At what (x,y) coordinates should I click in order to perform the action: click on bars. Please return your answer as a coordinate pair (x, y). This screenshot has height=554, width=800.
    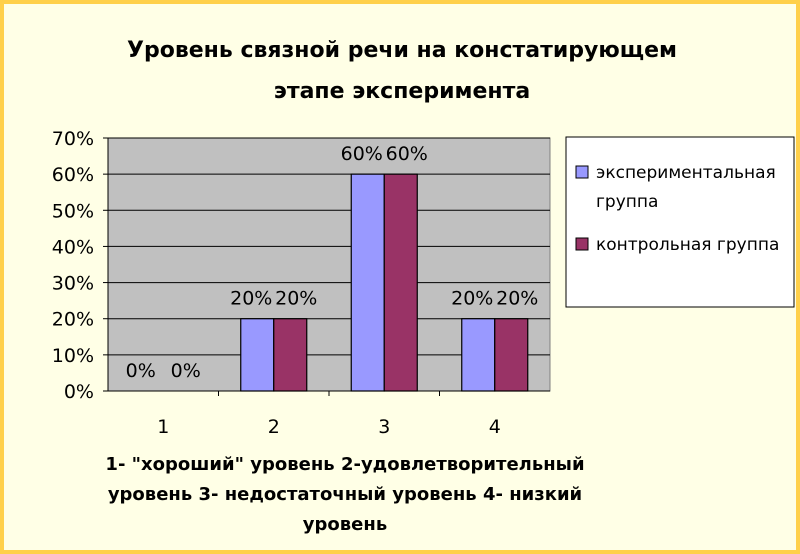
    Looking at the image, I should click on (384, 282).